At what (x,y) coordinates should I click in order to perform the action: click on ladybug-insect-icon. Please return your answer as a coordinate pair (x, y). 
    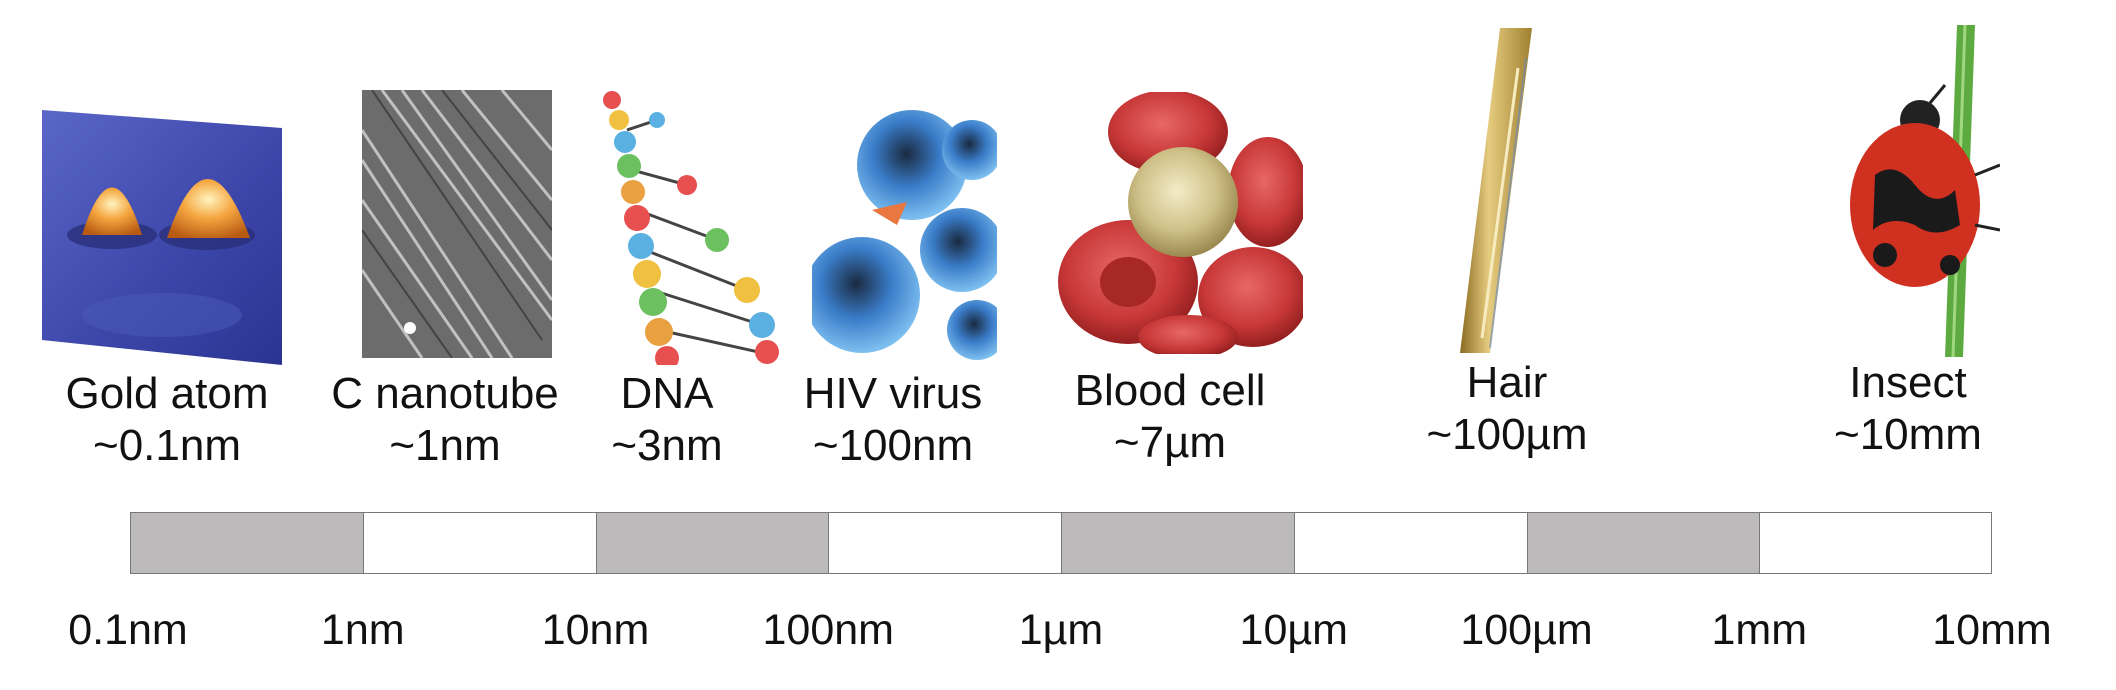
    Looking at the image, I should click on (1925, 191).